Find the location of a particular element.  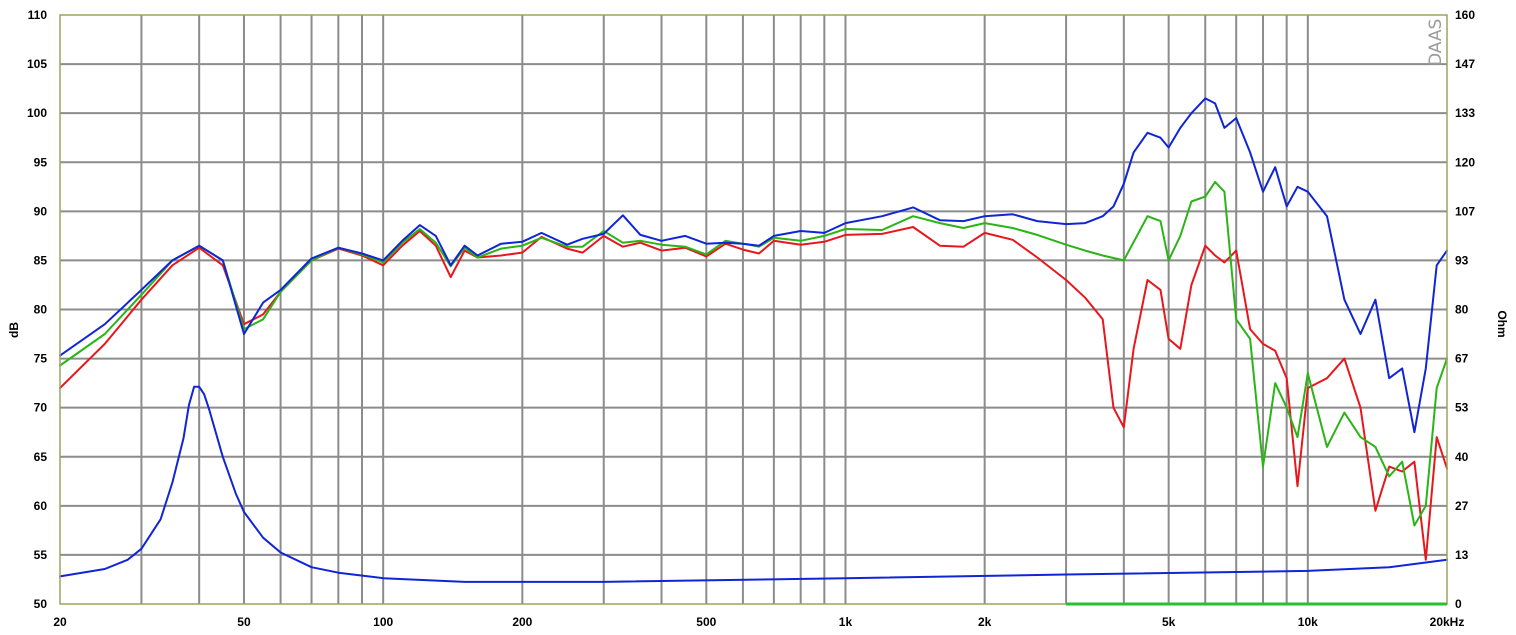

x-tick-label: 10k is located at coordinates (1308, 622).